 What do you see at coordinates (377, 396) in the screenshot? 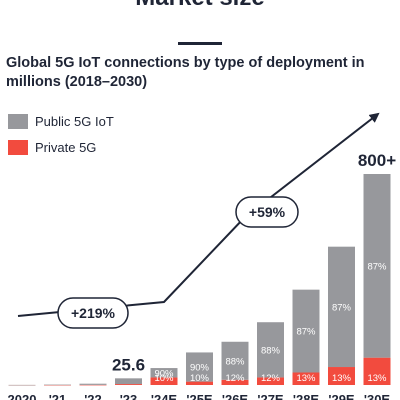
I see `x-tick-label: '30E` at bounding box center [377, 396].